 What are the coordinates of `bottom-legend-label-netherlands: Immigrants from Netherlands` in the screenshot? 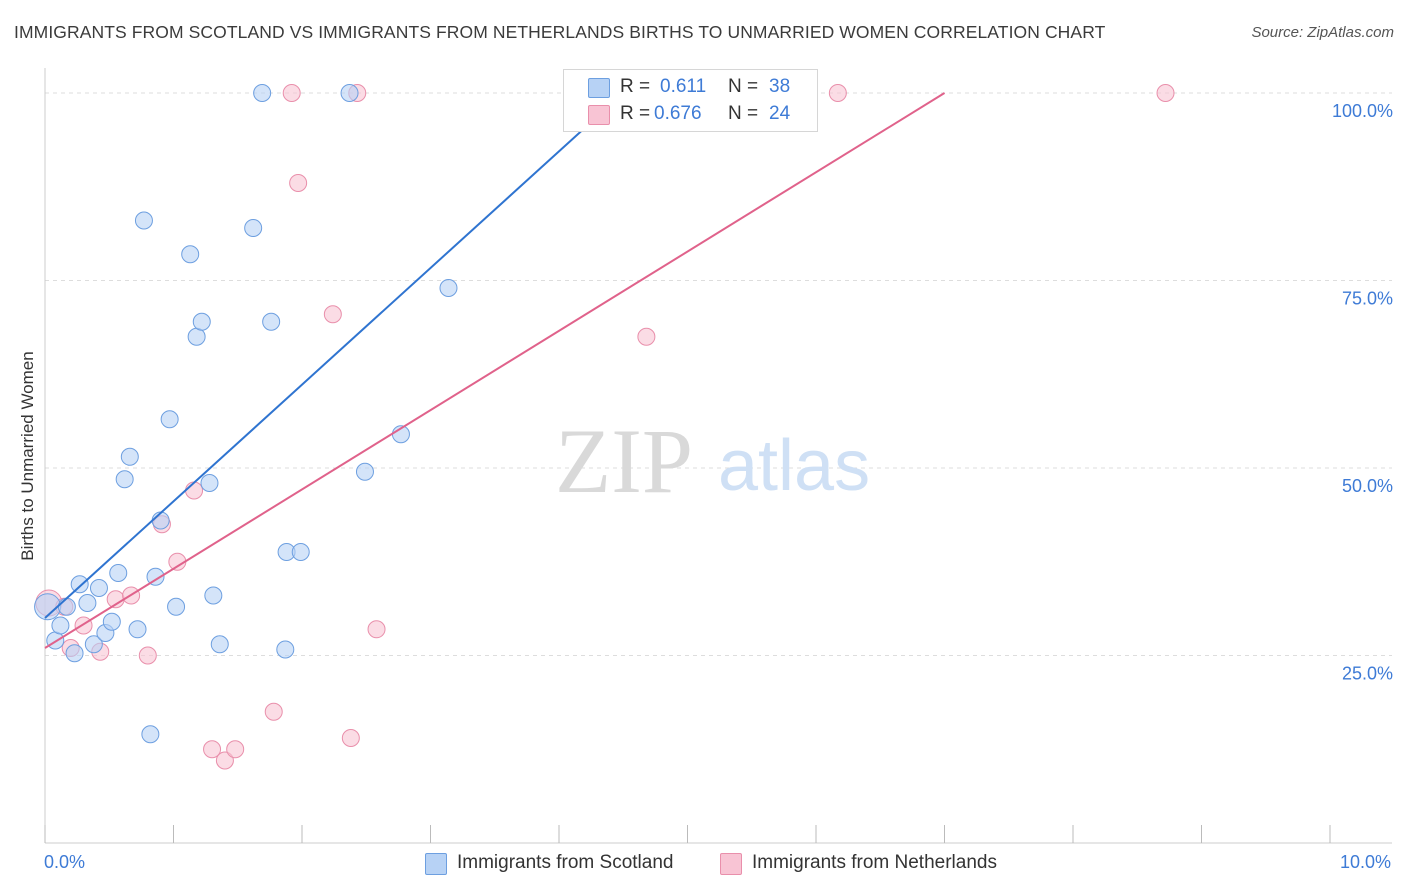 It's located at (874, 862).